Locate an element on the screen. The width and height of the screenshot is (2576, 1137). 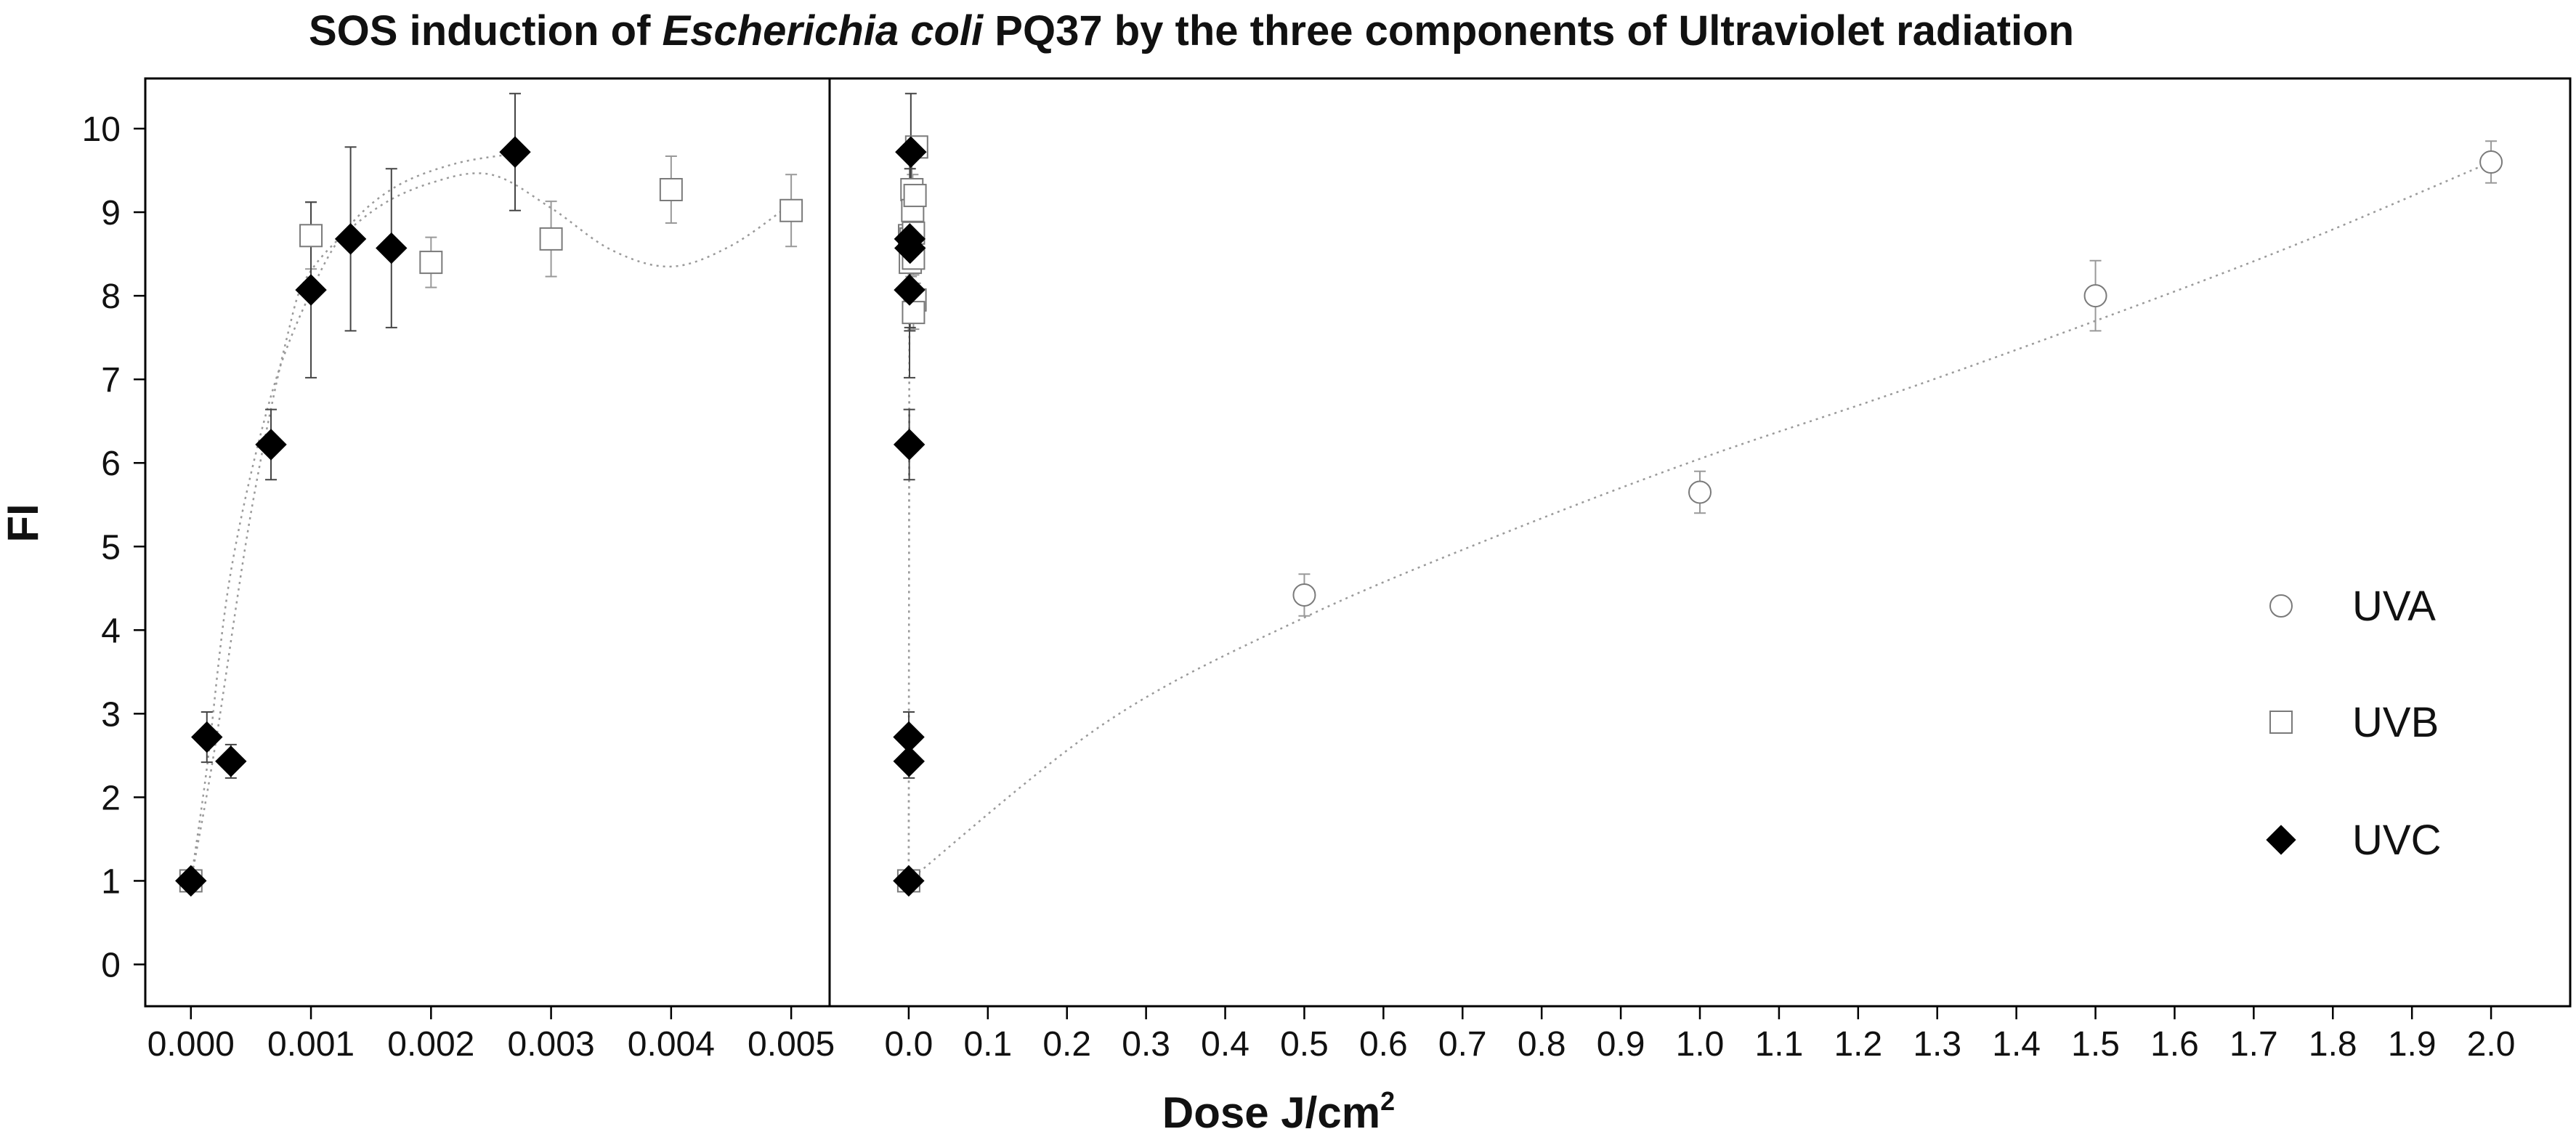
legend-label-uva: UVA is located at coordinates (2394, 606).